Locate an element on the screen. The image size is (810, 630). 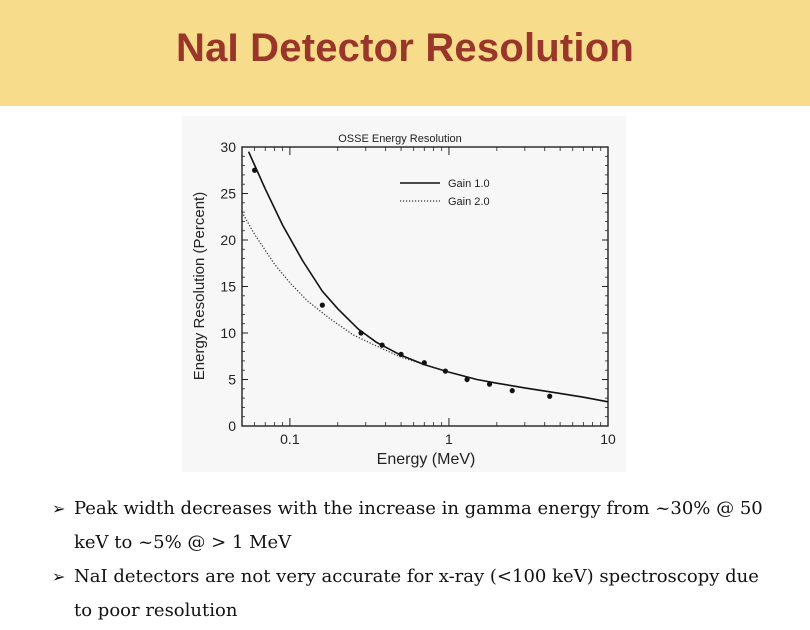
legend-label: Gain 1.0 is located at coordinates (469, 184).